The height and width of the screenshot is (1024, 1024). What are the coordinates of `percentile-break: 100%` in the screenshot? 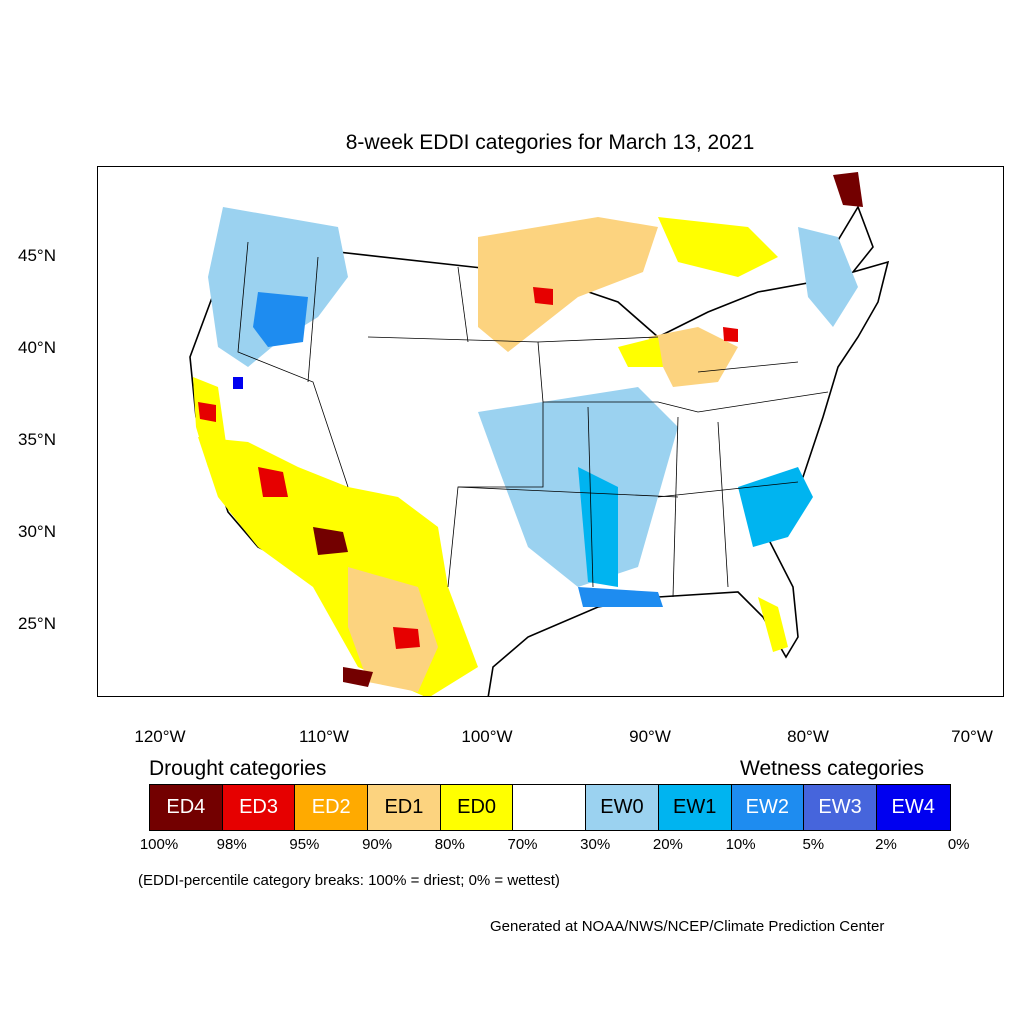 It's located at (159, 844).